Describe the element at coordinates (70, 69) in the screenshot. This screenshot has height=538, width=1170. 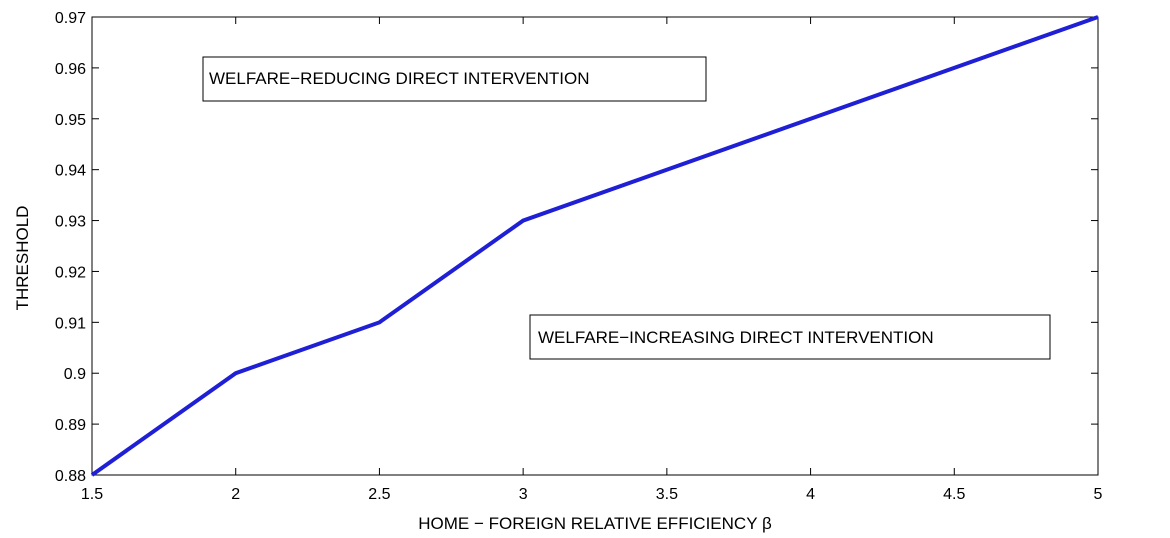
I see `y-tick-label: 0.96` at that location.